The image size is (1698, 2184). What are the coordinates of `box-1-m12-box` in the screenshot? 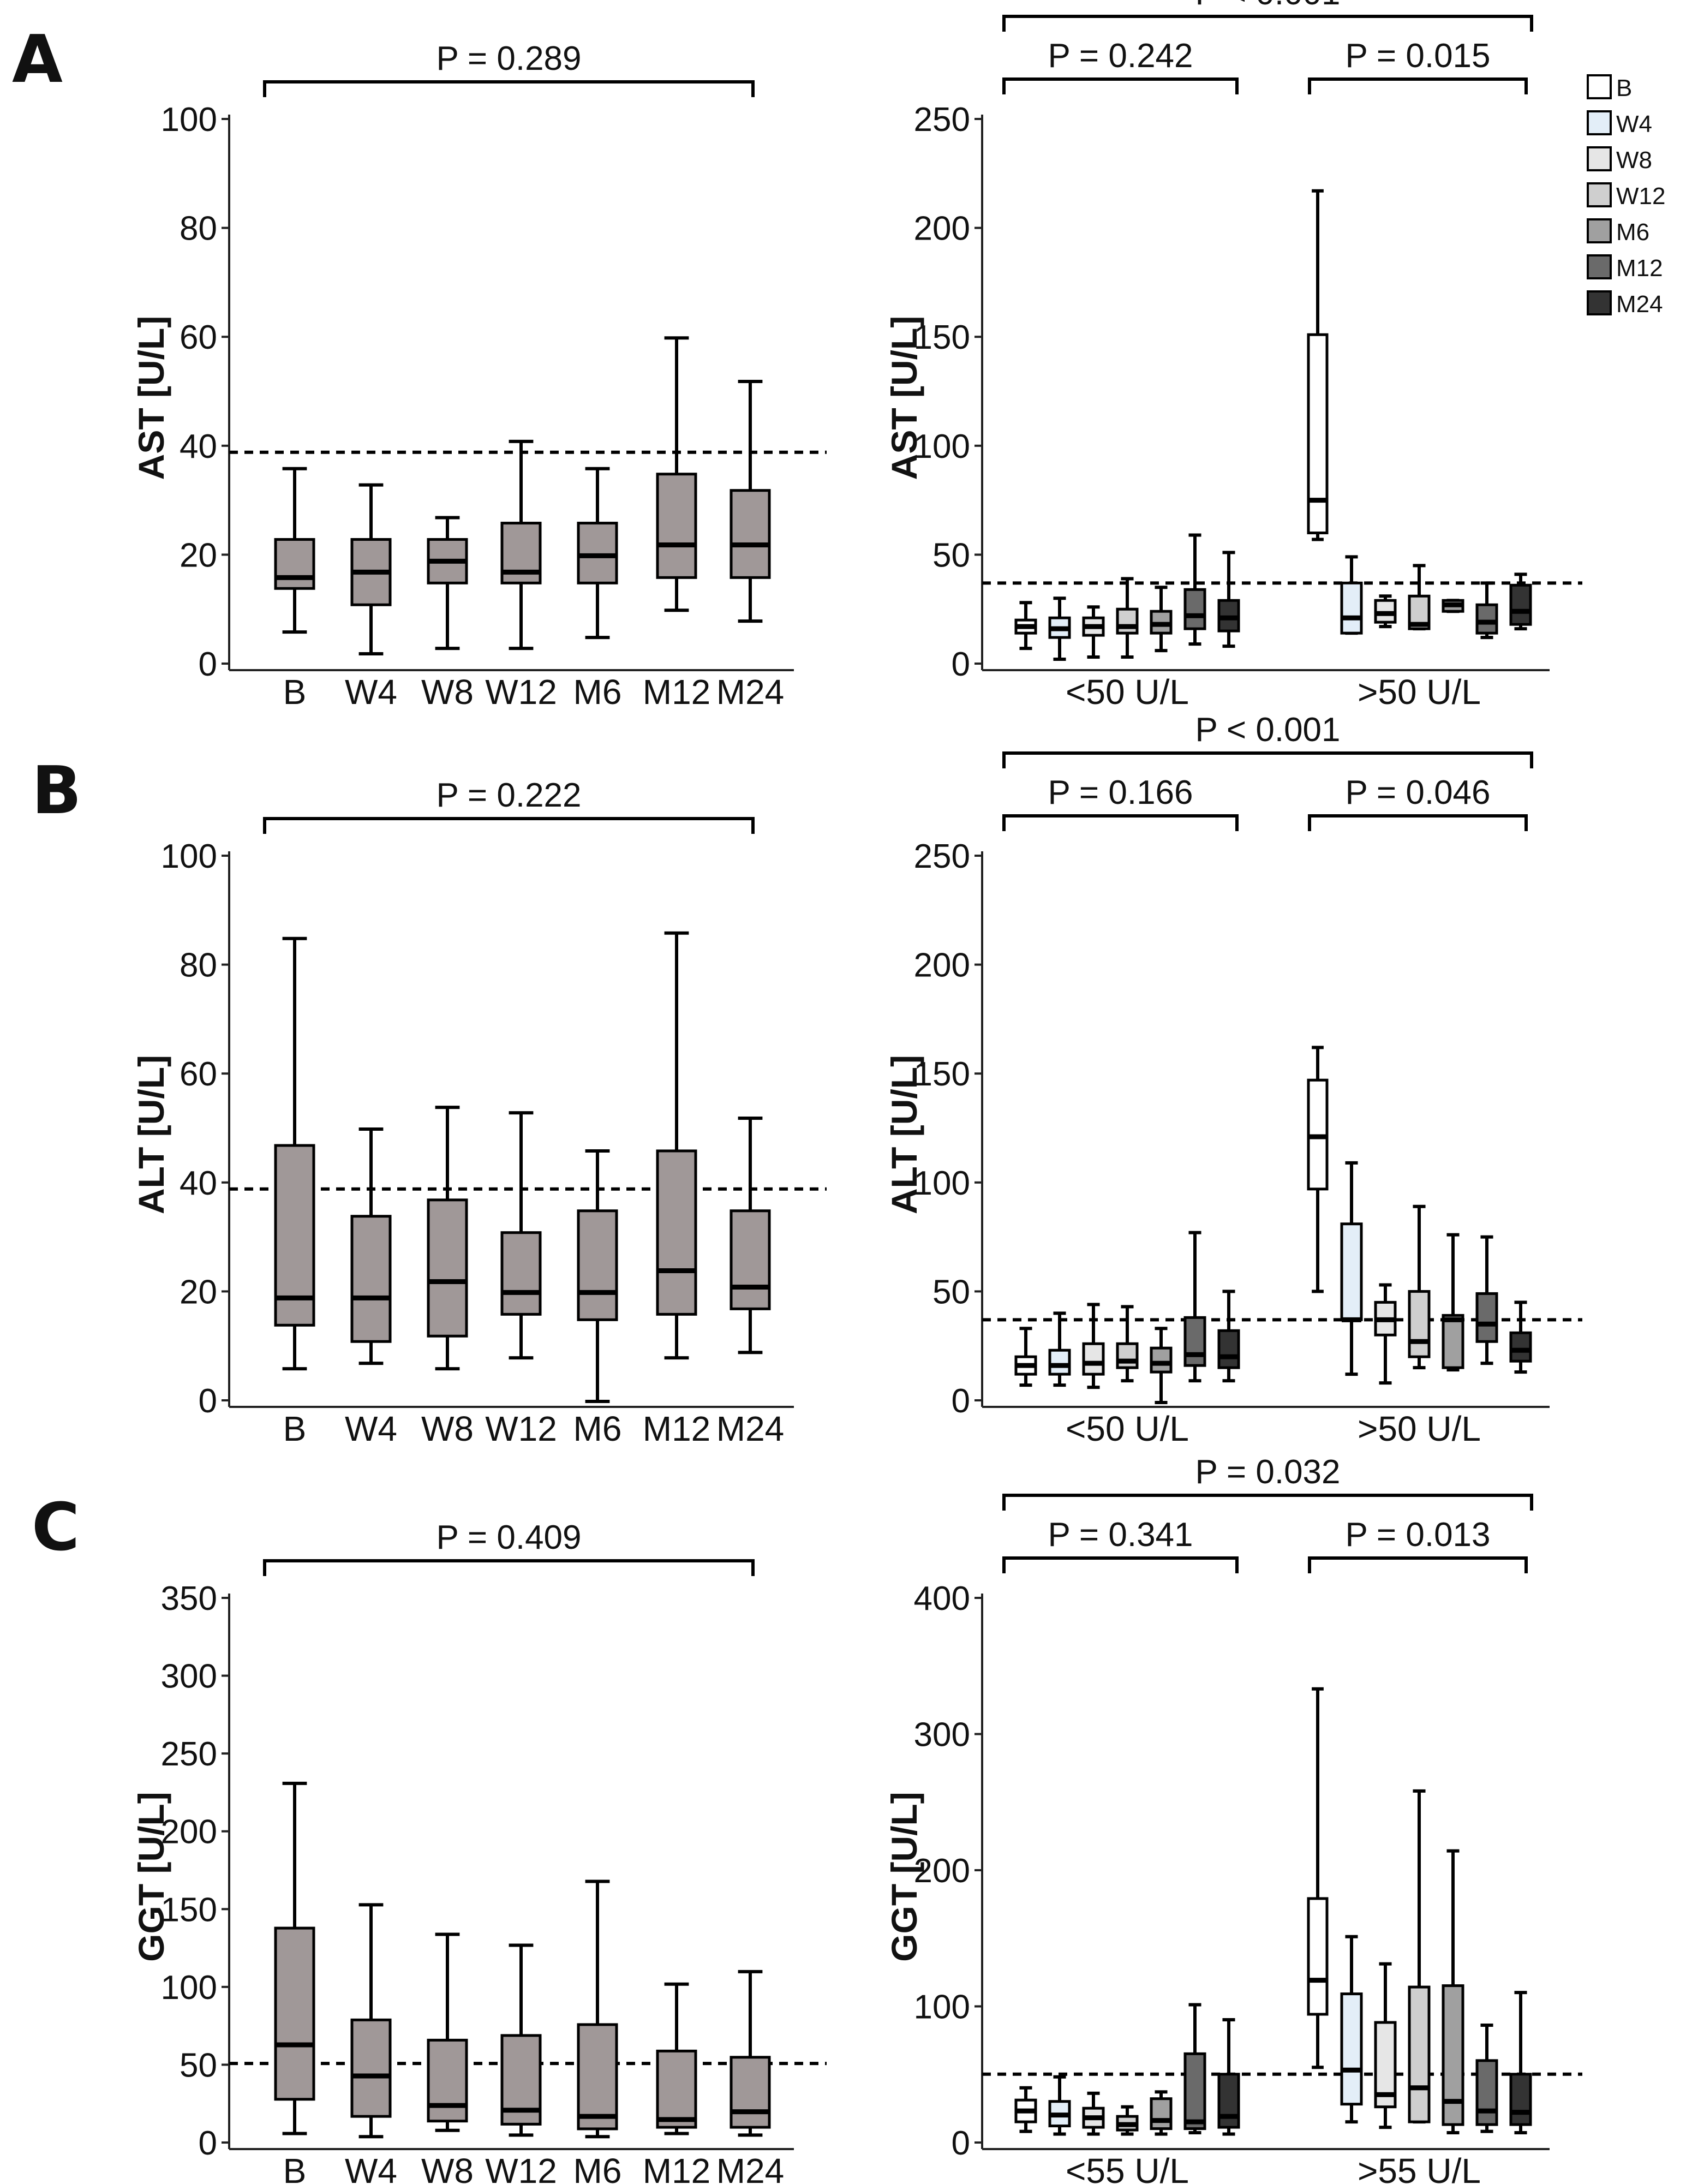 It's located at (1486, 619).